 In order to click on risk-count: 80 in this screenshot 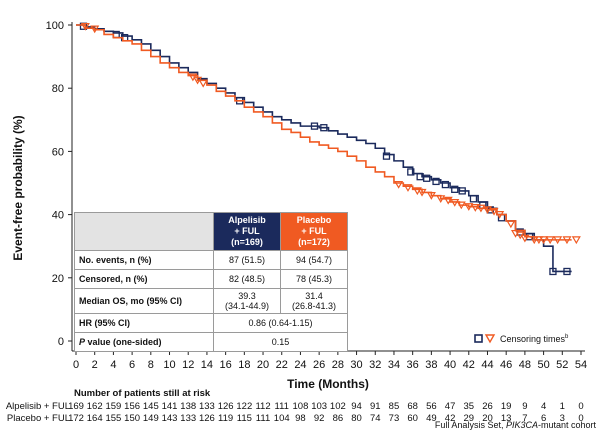, I will do `click(356, 418)`.